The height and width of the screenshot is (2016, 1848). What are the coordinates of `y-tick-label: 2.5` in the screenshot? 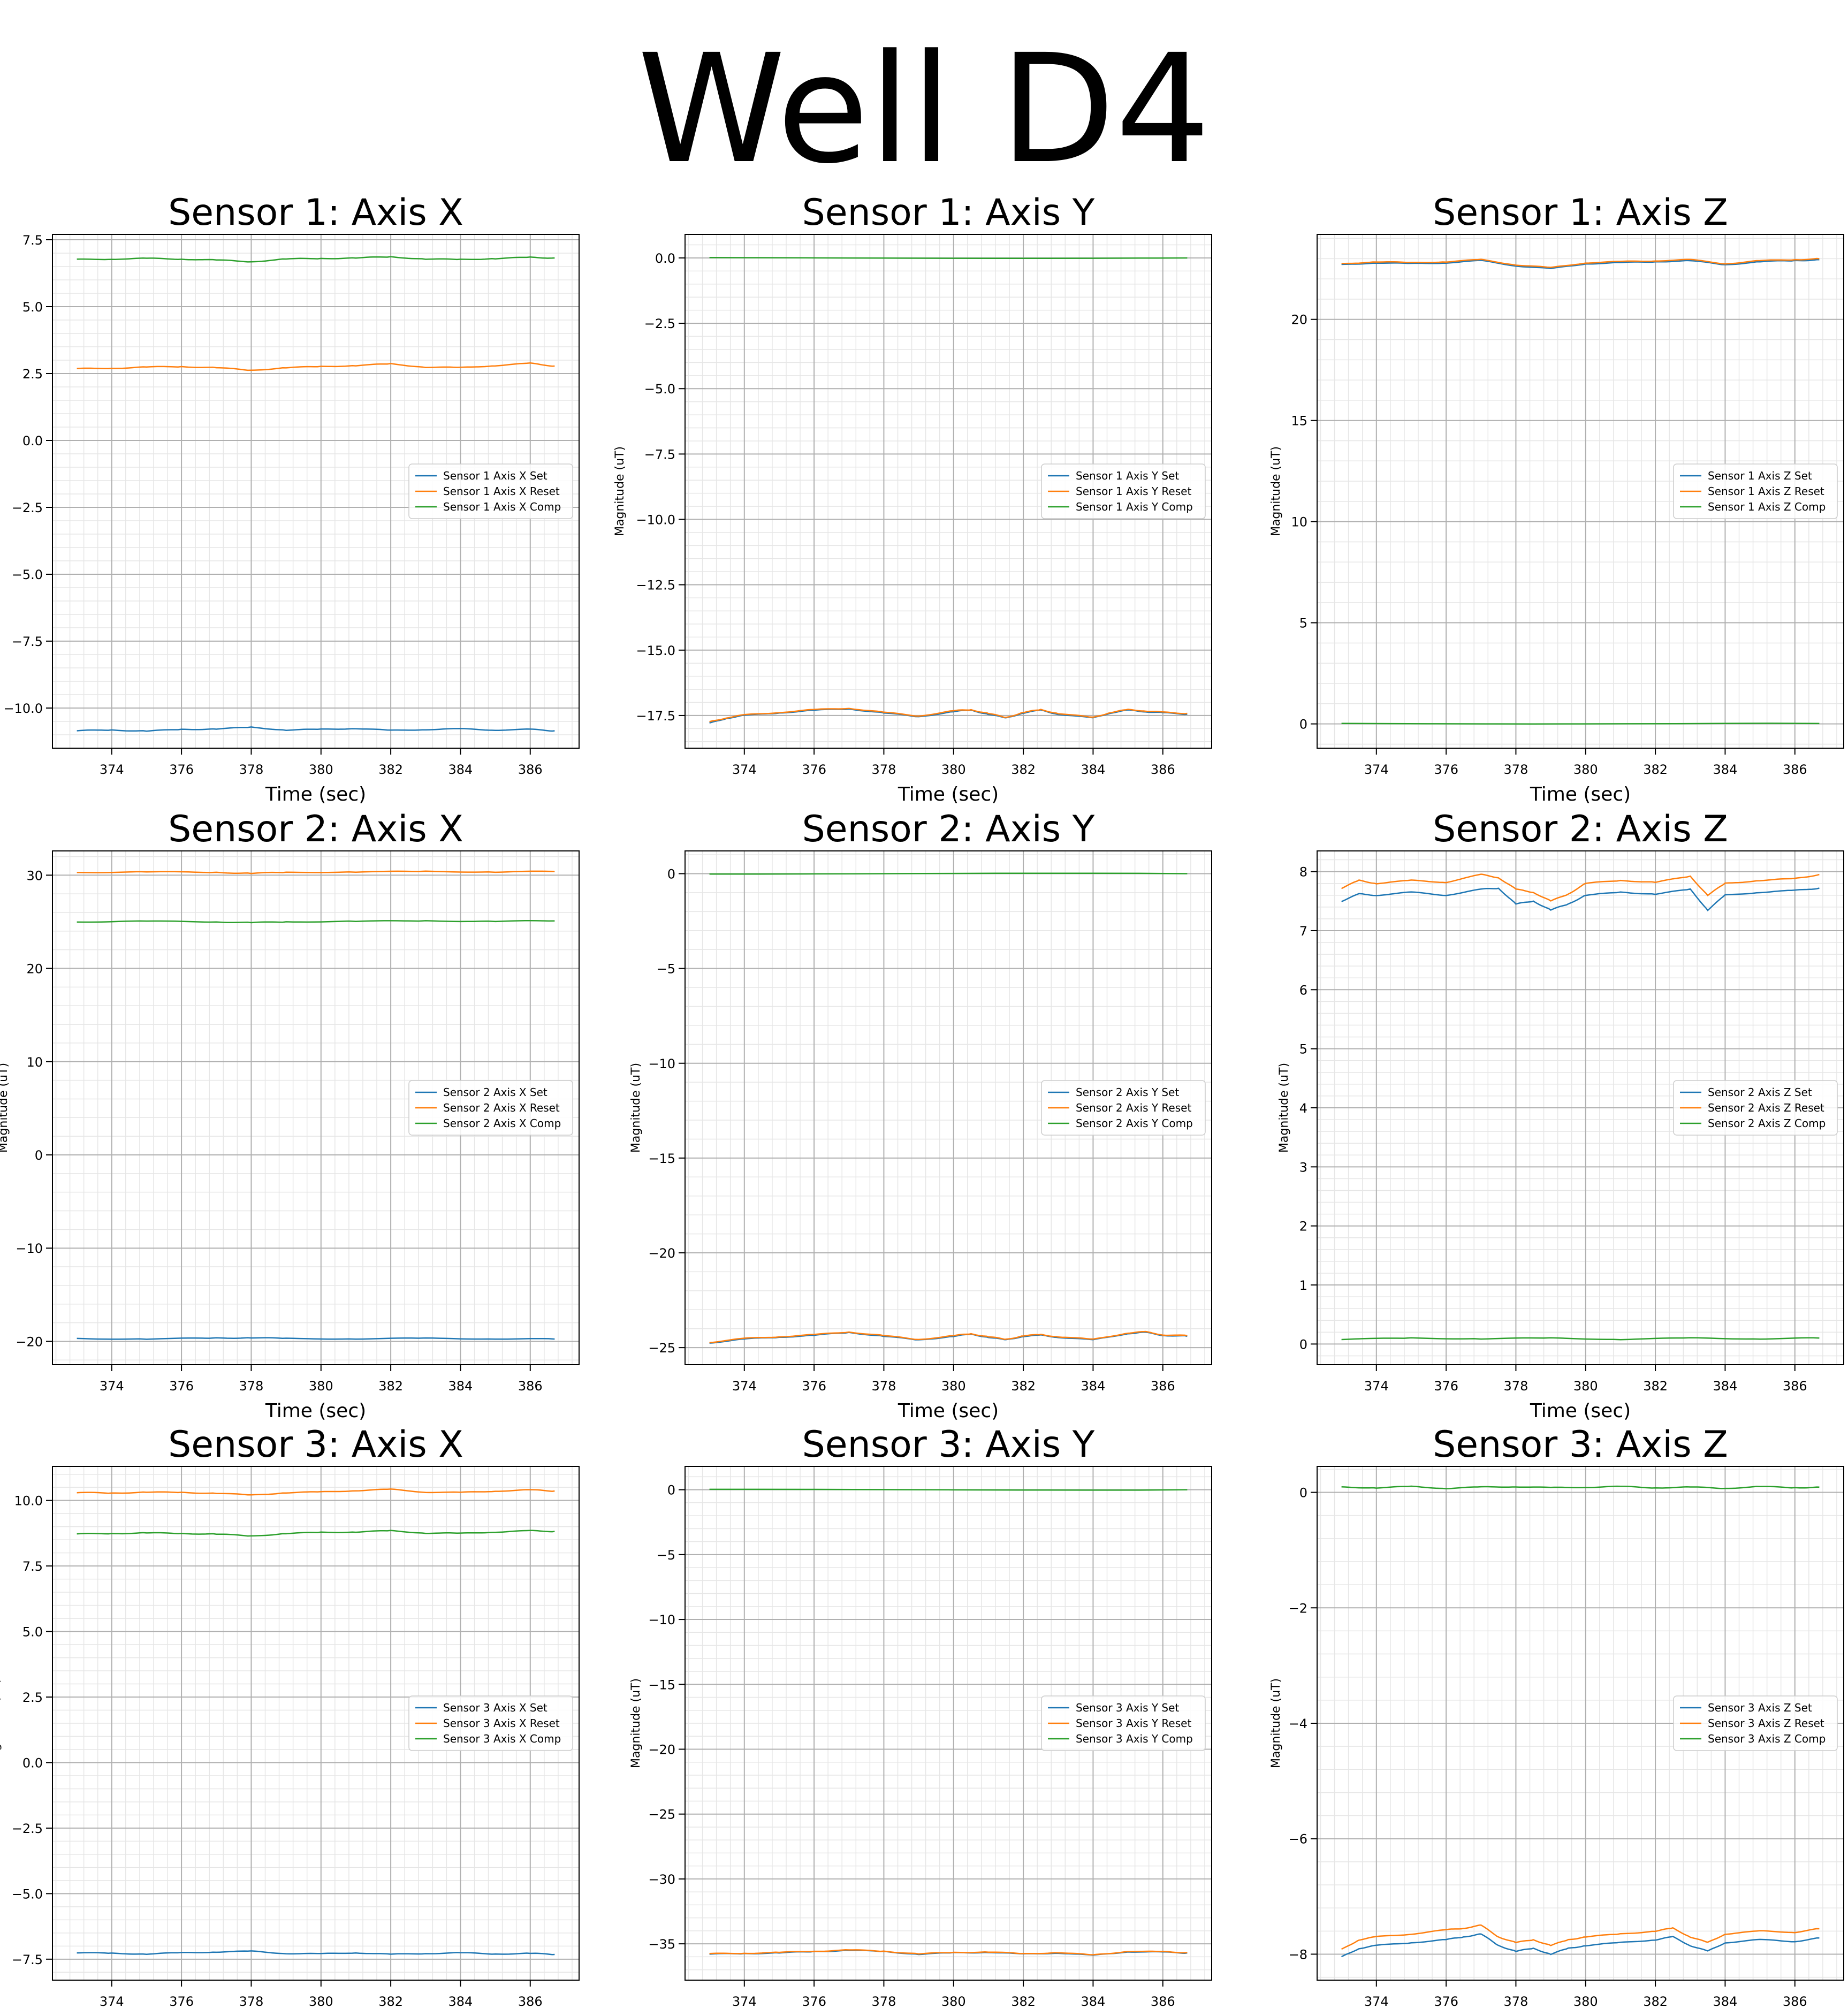 It's located at (32, 1697).